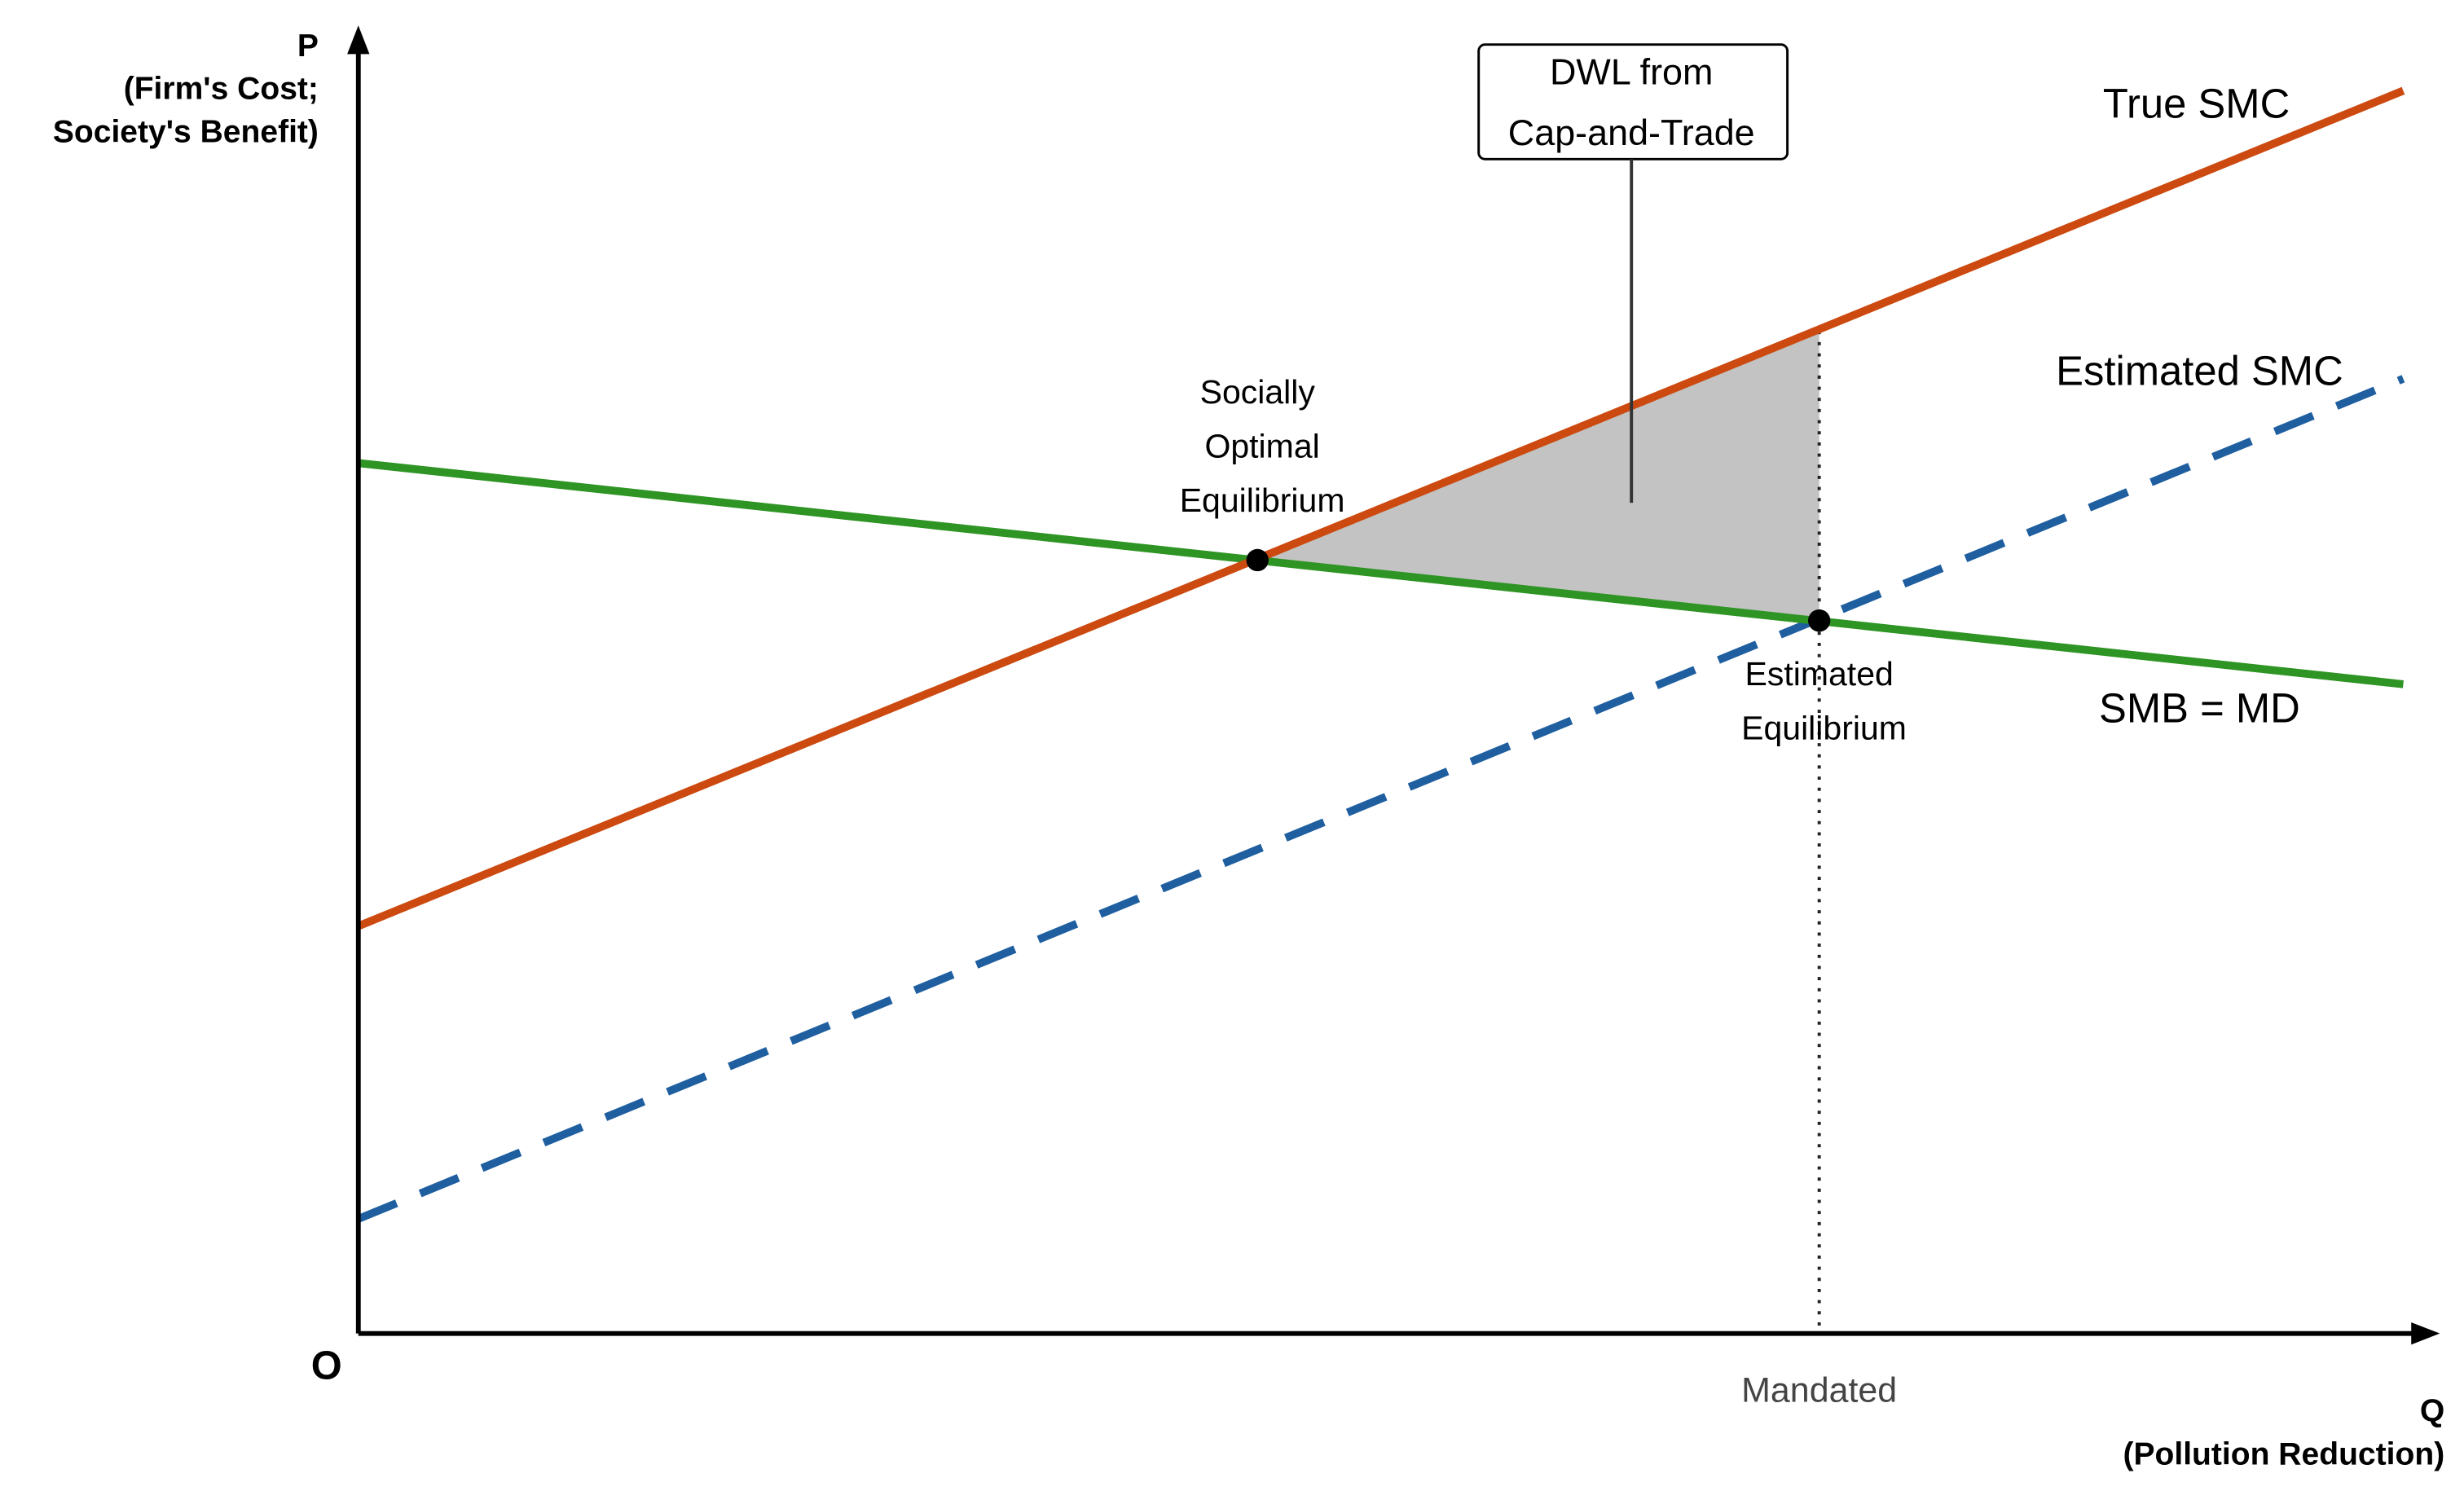  I want to click on dwl-area, so click(1538, 476).